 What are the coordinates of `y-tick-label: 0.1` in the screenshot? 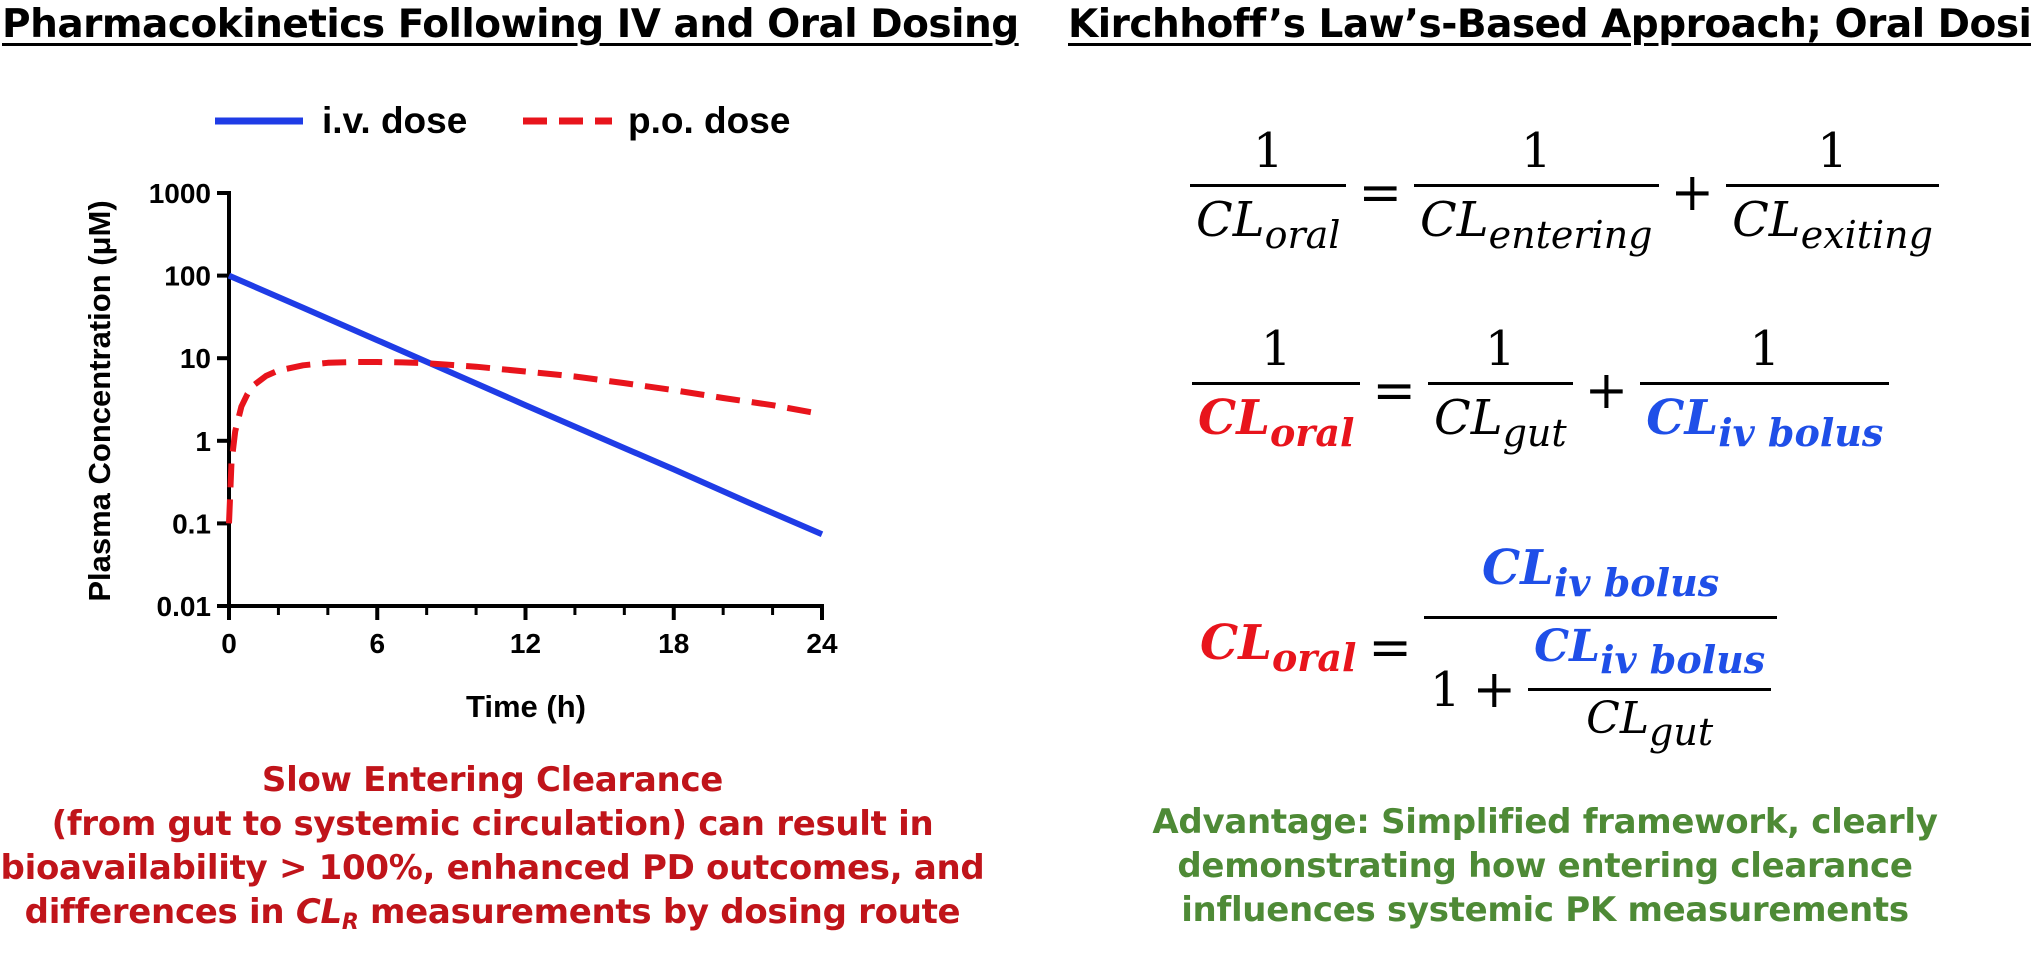 It's located at (191, 523).